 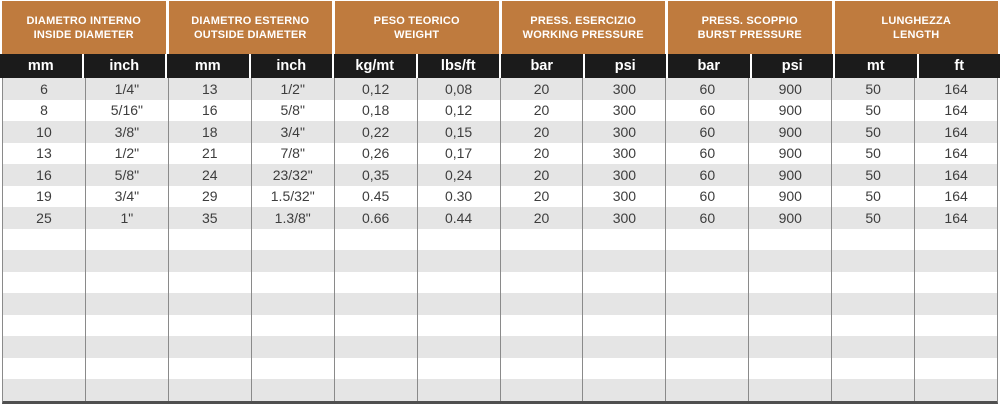 I want to click on table-row: 8 5/16" 16 5/8" 0,18 0,12 20 300 60 900 50 164, so click(x=500, y=110).